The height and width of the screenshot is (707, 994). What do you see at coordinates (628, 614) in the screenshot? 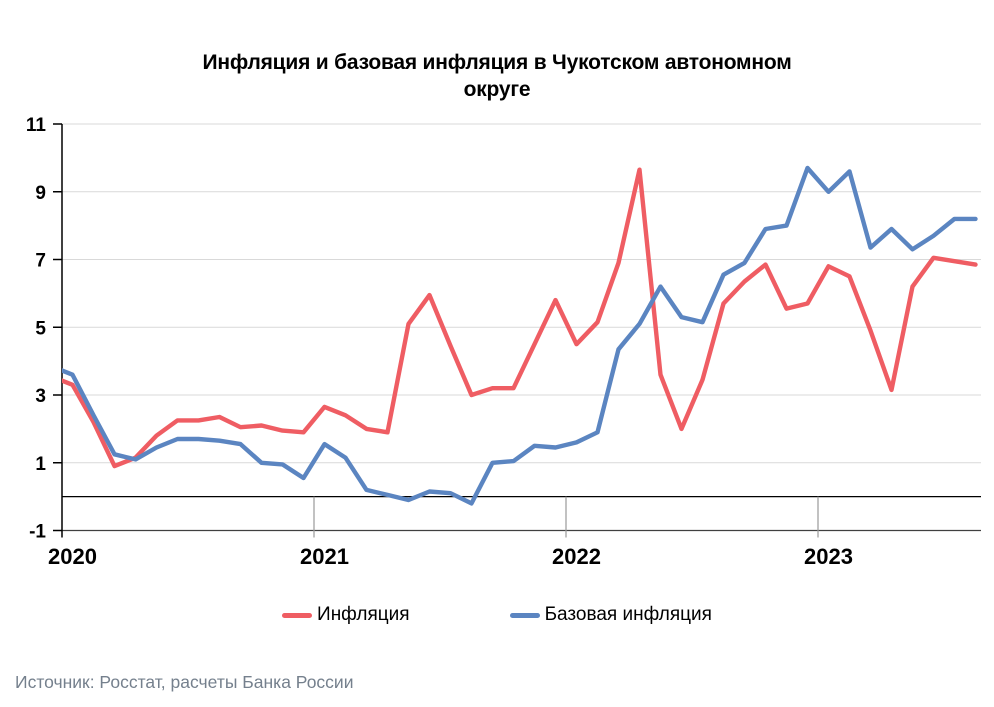
I see `core-inflation-legend-label: Базовая инфляция` at bounding box center [628, 614].